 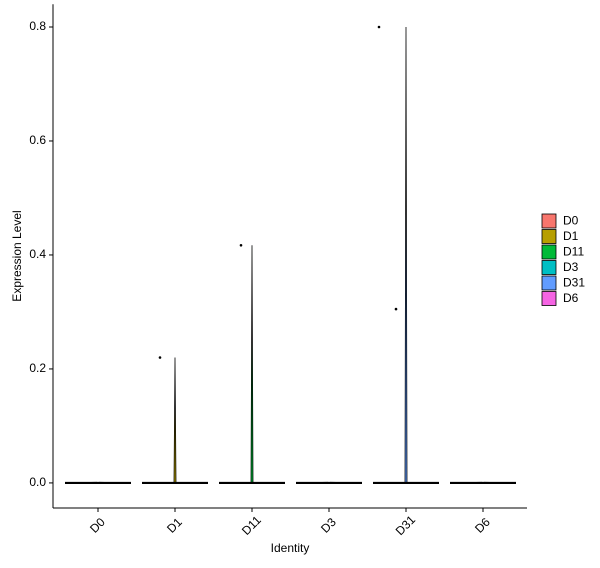 I want to click on legend-label: D31, so click(x=574, y=283).